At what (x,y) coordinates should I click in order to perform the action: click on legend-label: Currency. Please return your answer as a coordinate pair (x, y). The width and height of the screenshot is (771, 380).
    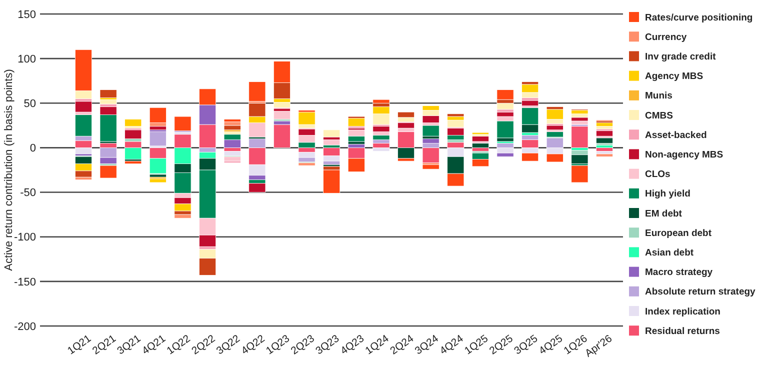
    Looking at the image, I should click on (666, 37).